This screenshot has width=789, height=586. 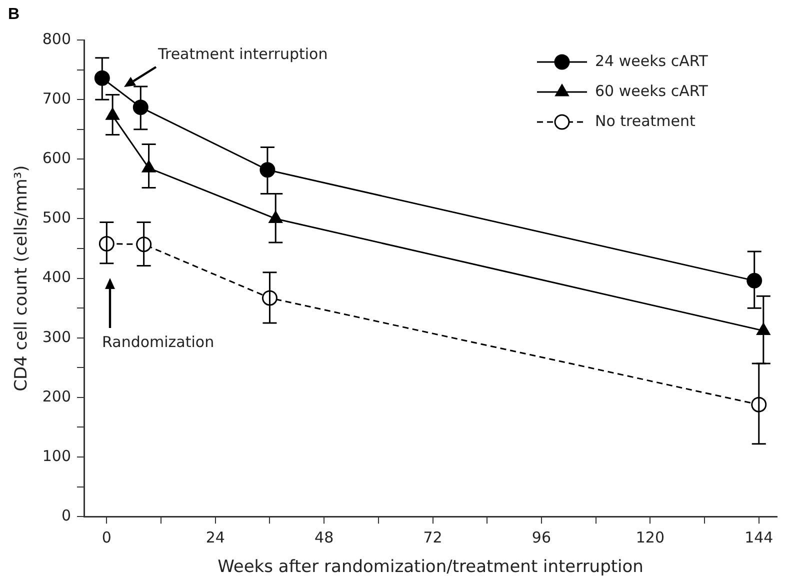 What do you see at coordinates (57, 39) in the screenshot?
I see `y-tick-label: 800` at bounding box center [57, 39].